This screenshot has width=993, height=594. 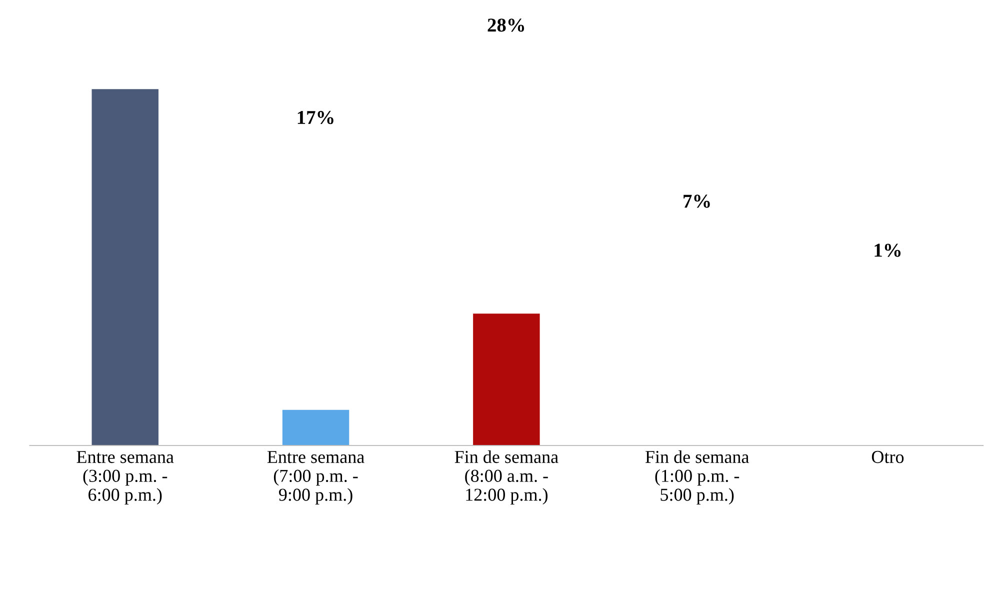 I want to click on x-tick-label: Entre semana (7:00 p.m. - 9:00 p.m.), so click(x=315, y=477).